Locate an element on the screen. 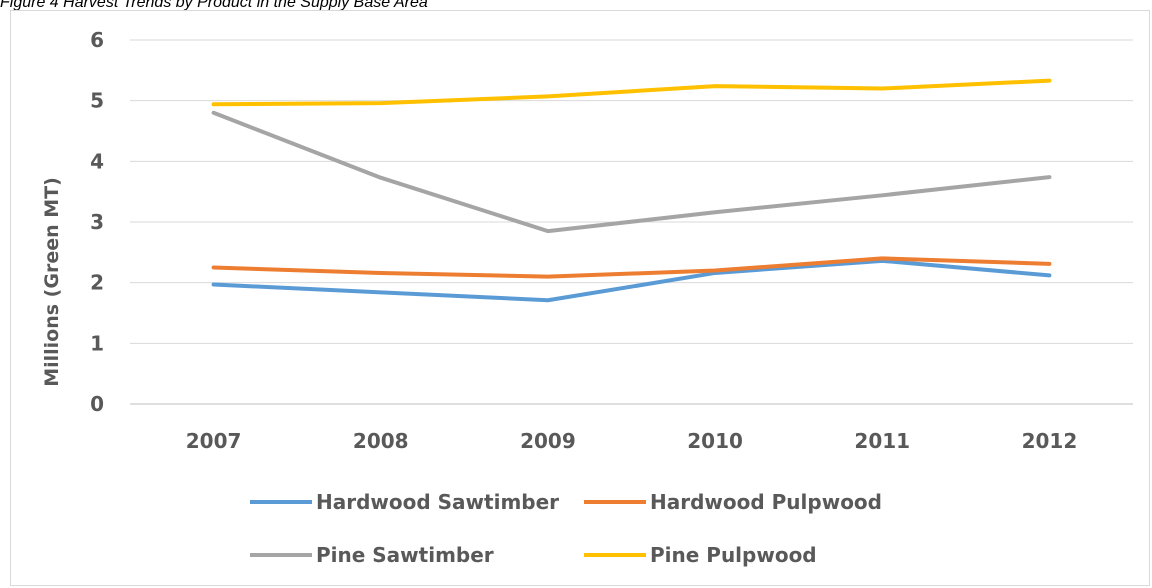 The height and width of the screenshot is (588, 1152). legend-entry: Hardwood Pulpwood is located at coordinates (733, 502).